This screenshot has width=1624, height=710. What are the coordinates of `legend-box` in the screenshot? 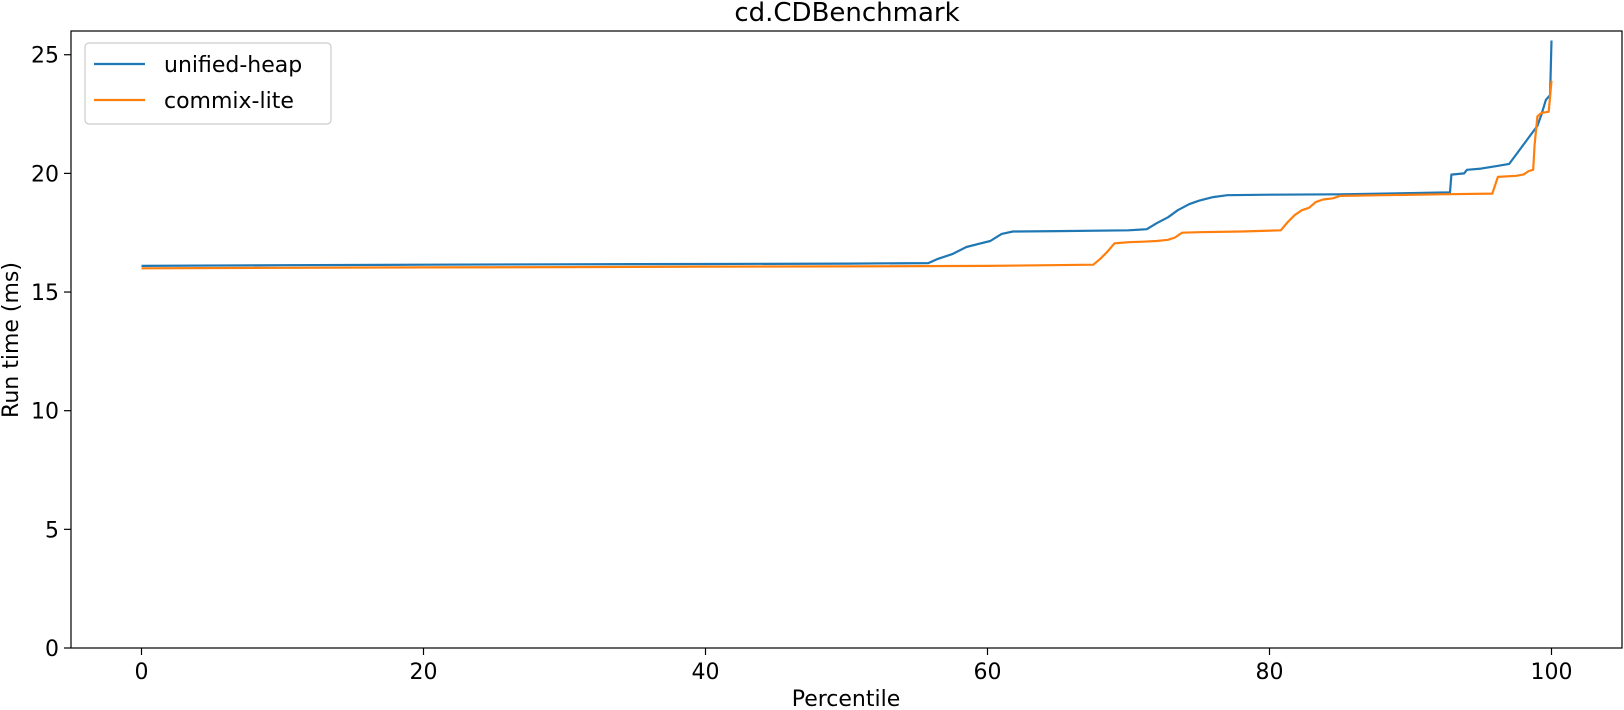 It's located at (208, 83).